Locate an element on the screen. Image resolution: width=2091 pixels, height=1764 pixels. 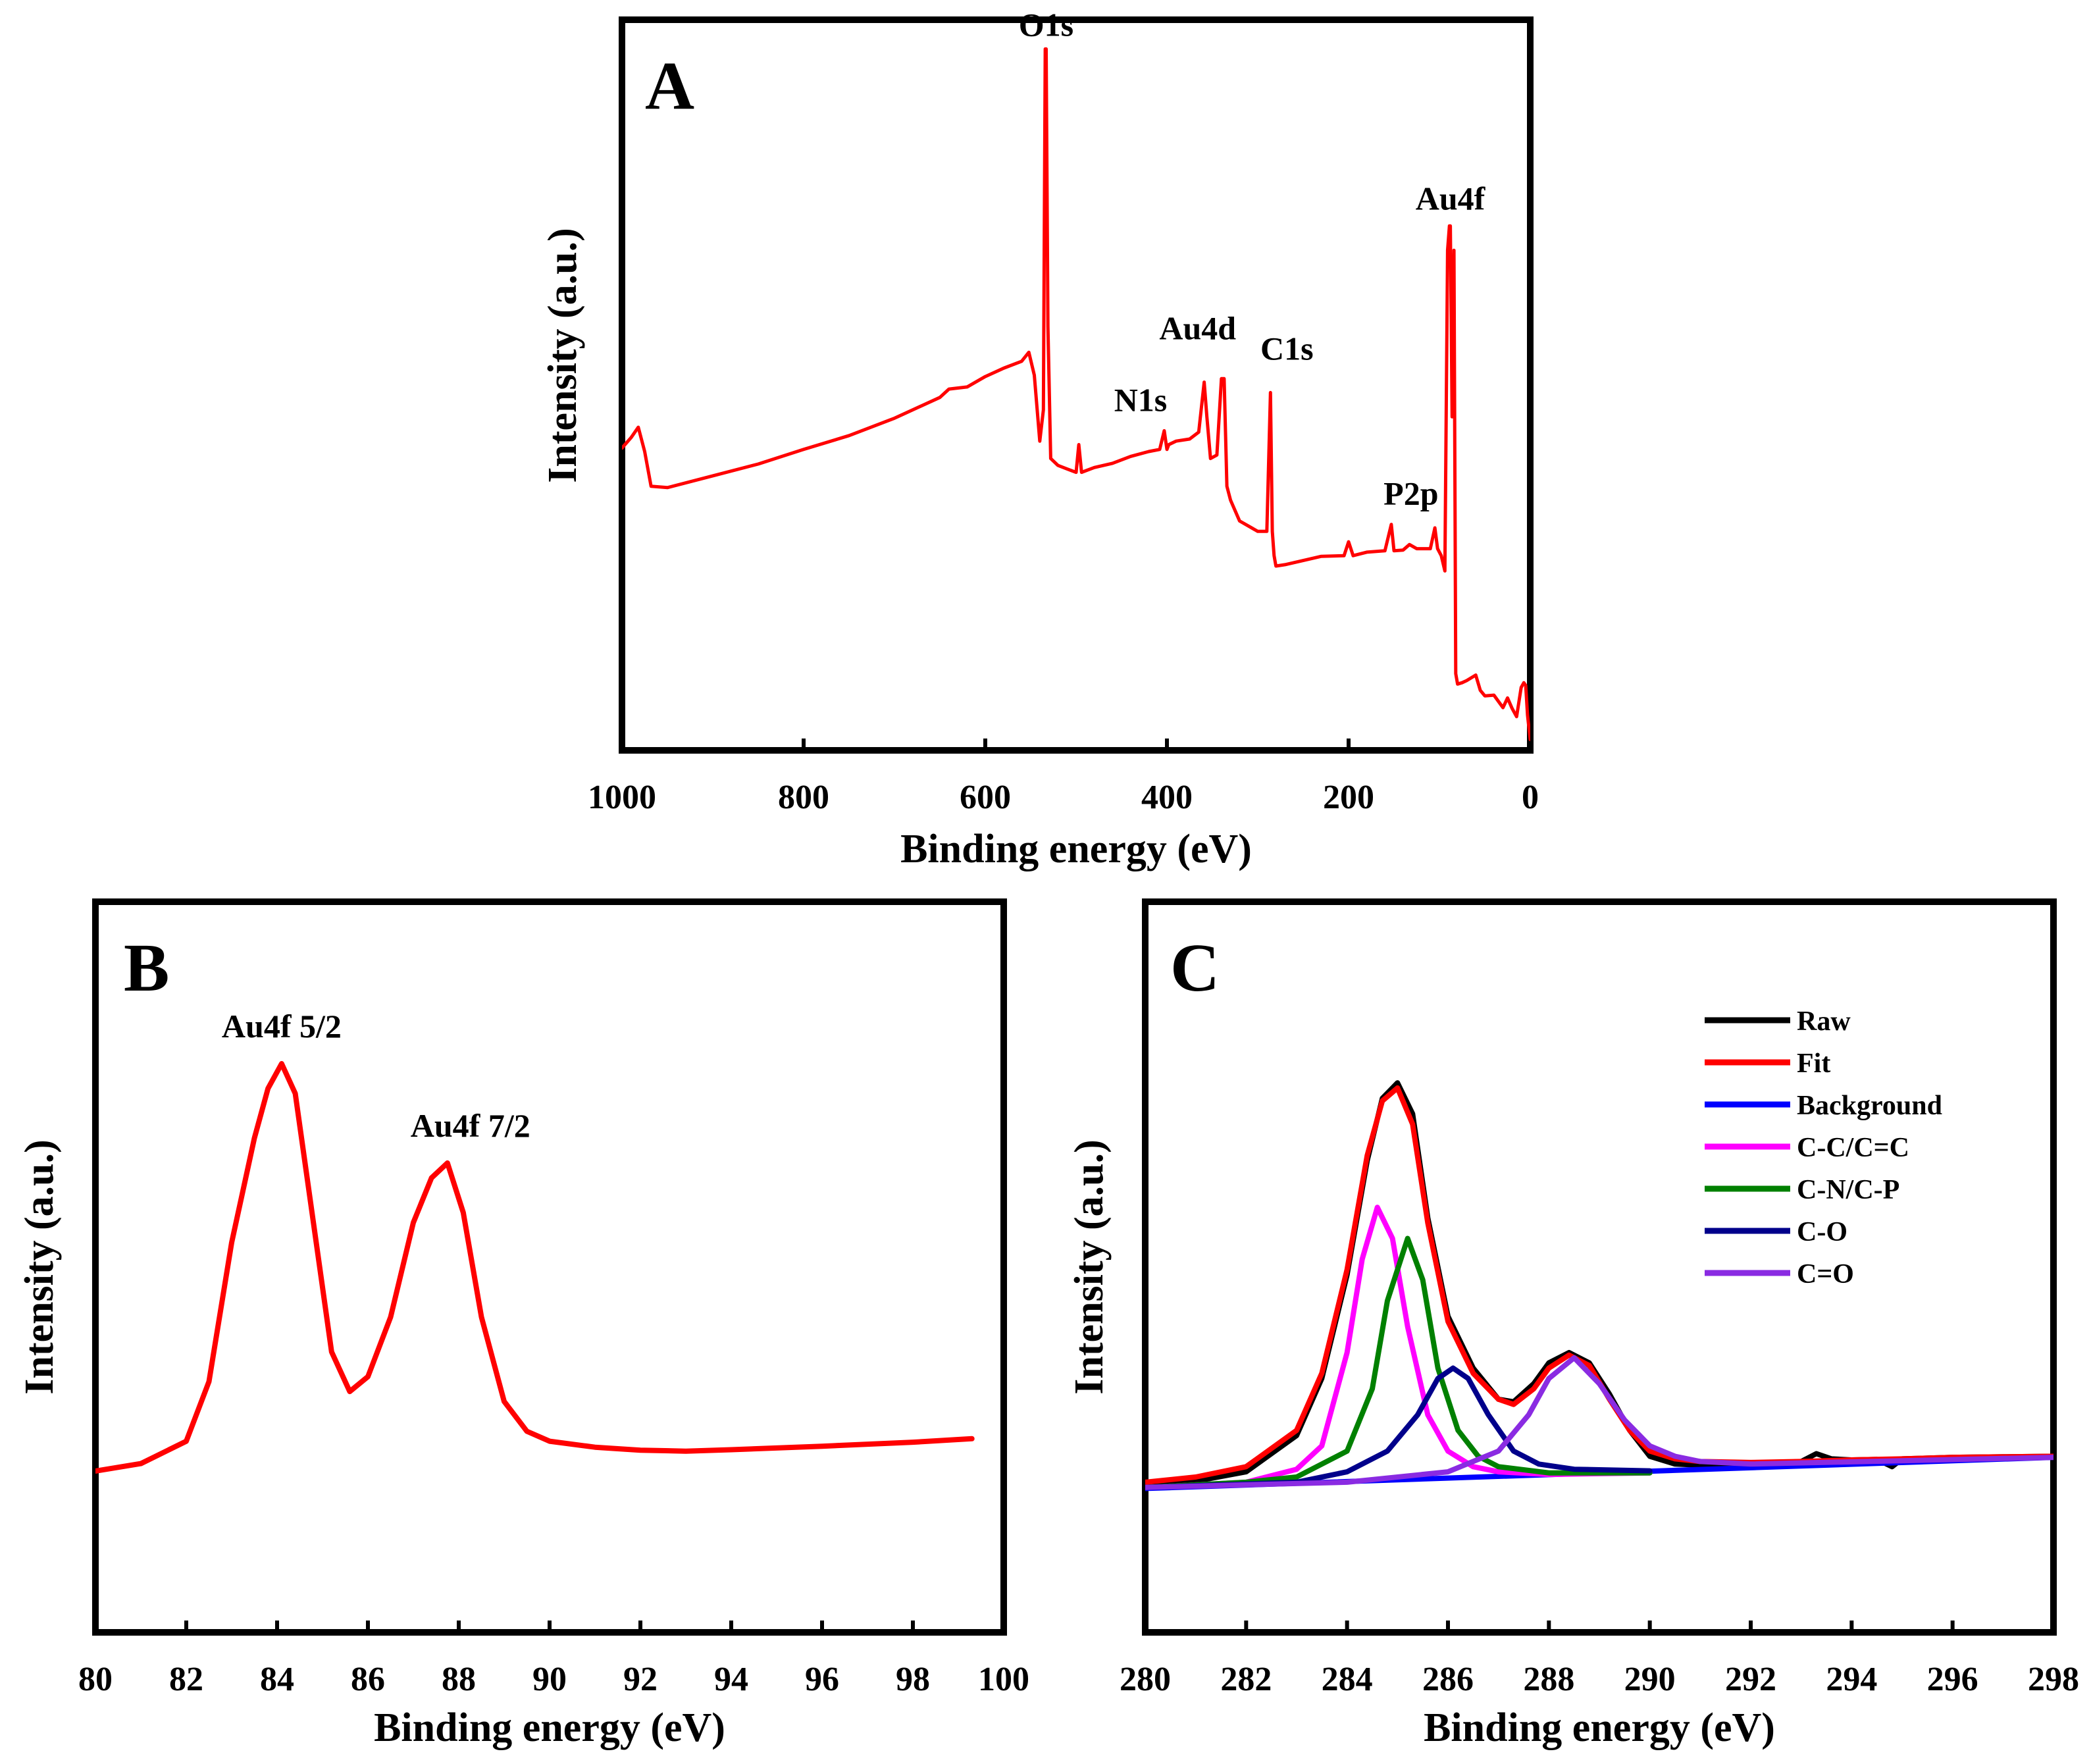
legend-label-background: Background is located at coordinates (1870, 1106).